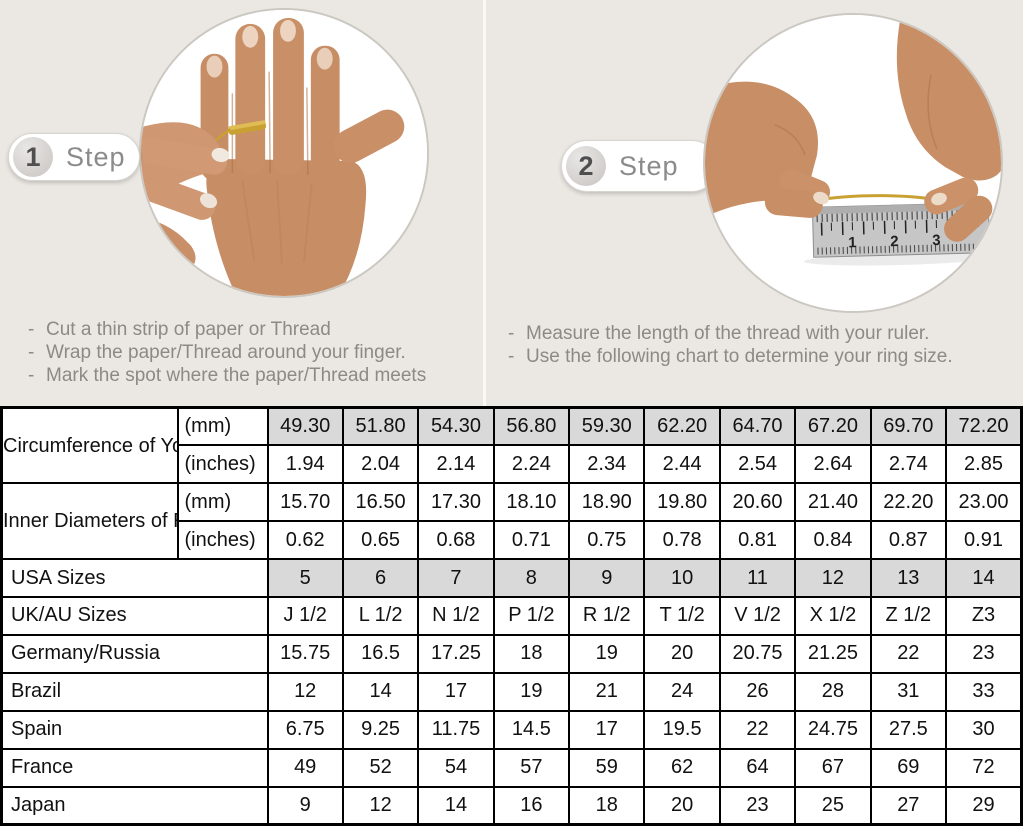 The image size is (1023, 826). What do you see at coordinates (908, 729) in the screenshot?
I see `value-cell: 27.5` at bounding box center [908, 729].